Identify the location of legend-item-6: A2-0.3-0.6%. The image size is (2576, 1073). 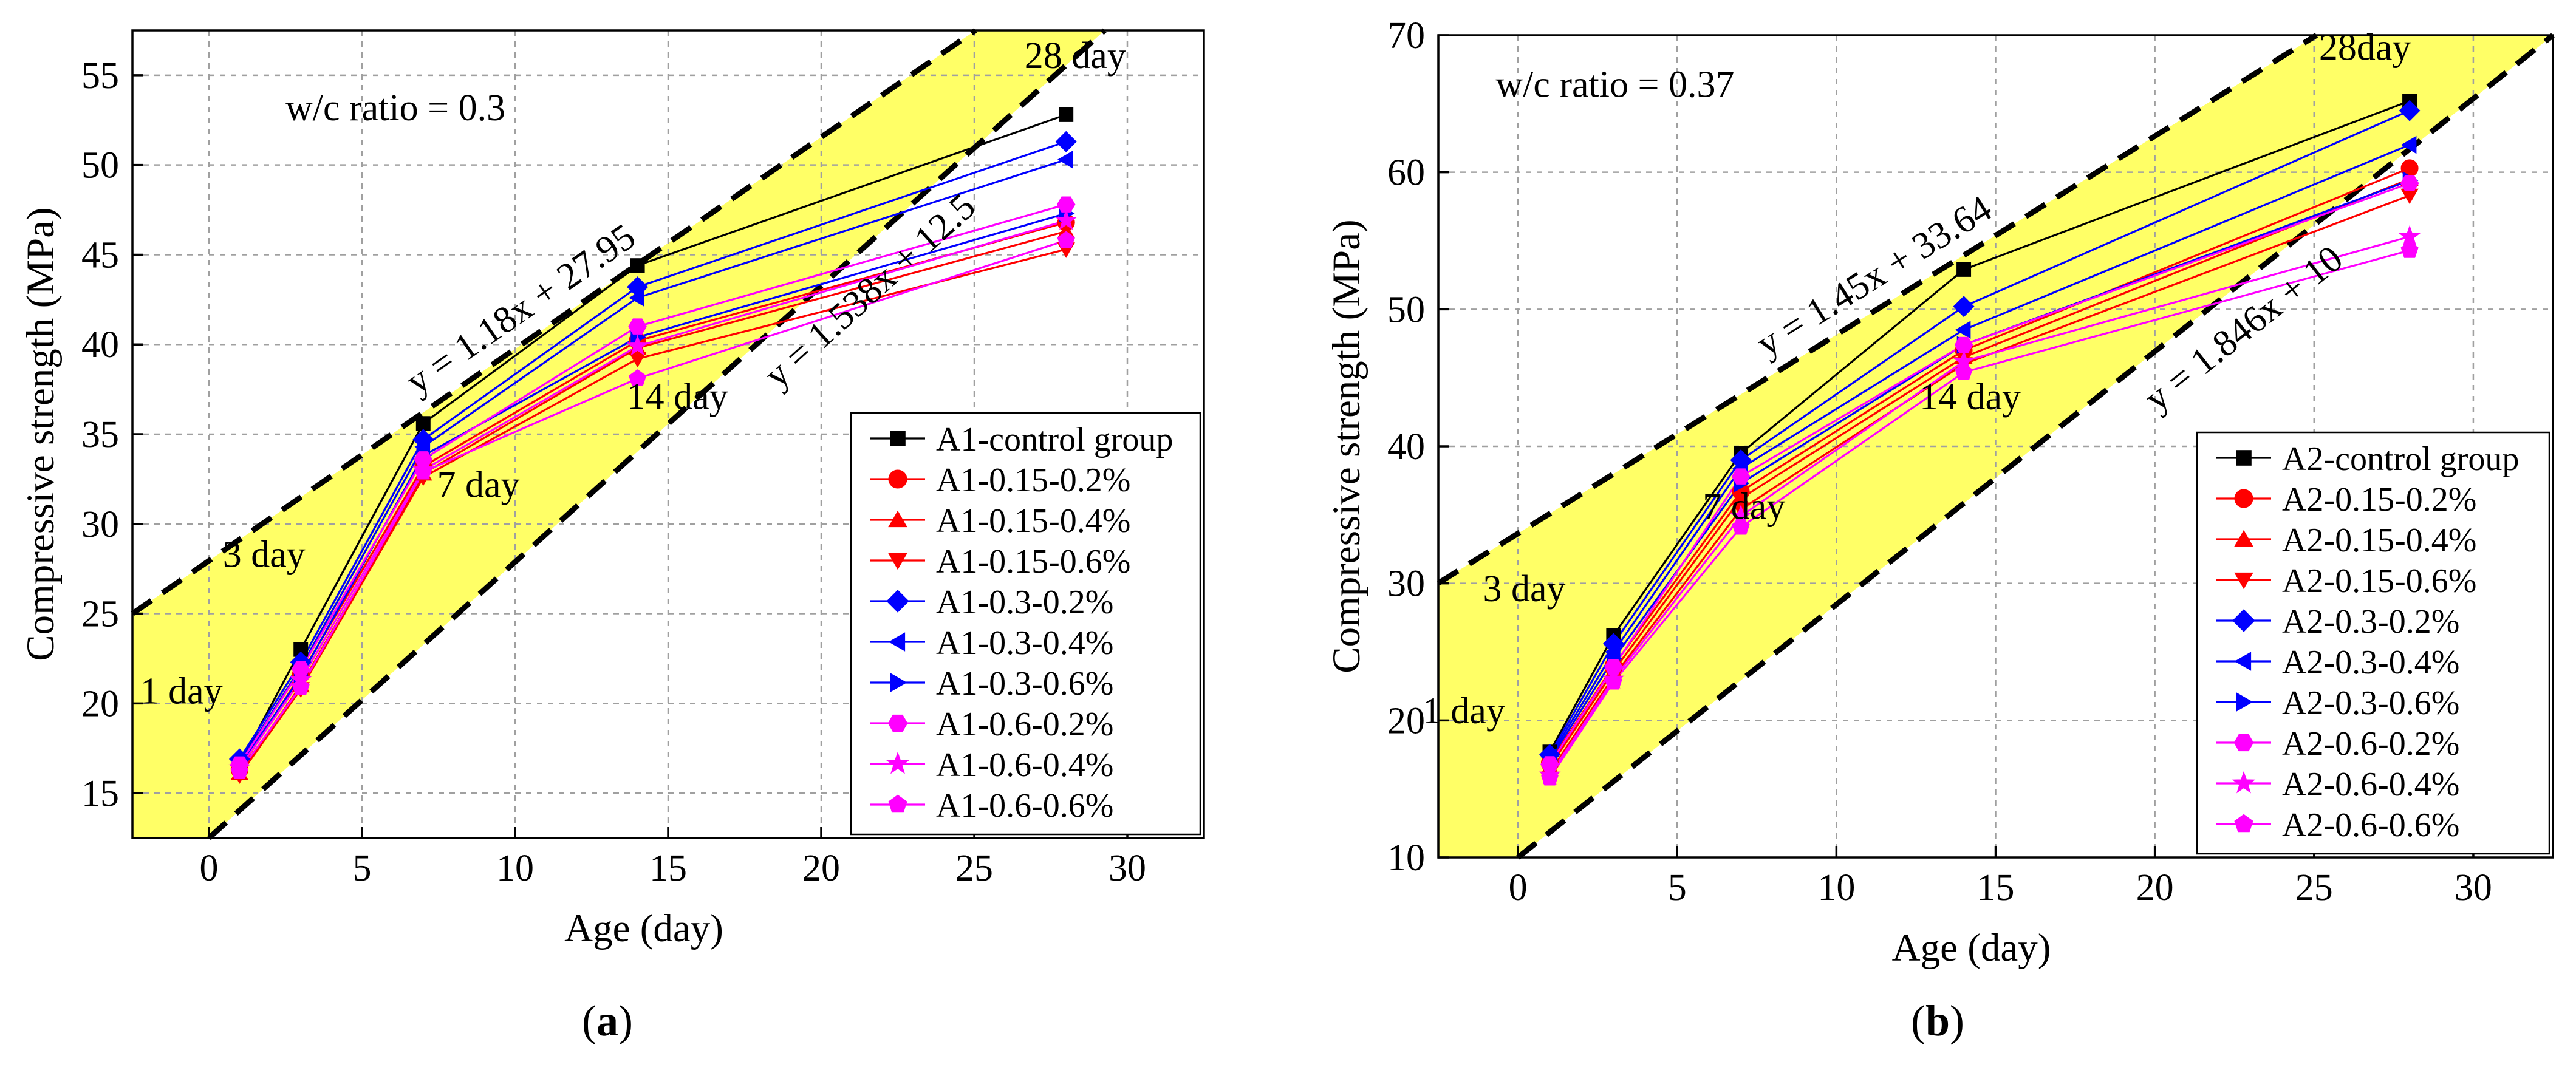
(2337, 703).